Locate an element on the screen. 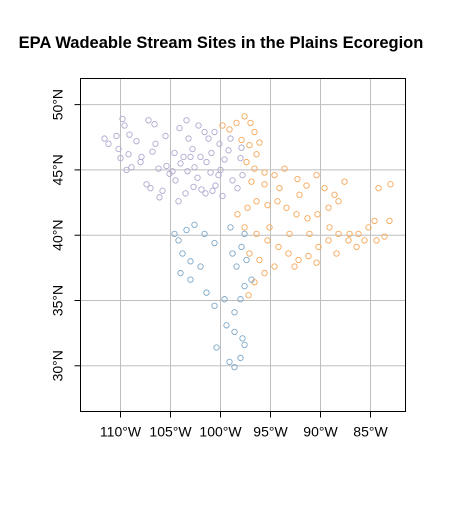 This screenshot has height=512, width=449. x-tick-label: 95°W is located at coordinates (270, 432).